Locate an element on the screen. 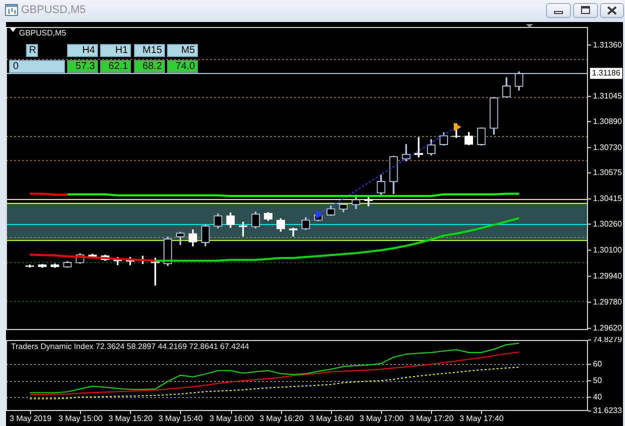 Image resolution: width=625 pixels, height=426 pixels. annotation: 57.3 is located at coordinates (82, 66).